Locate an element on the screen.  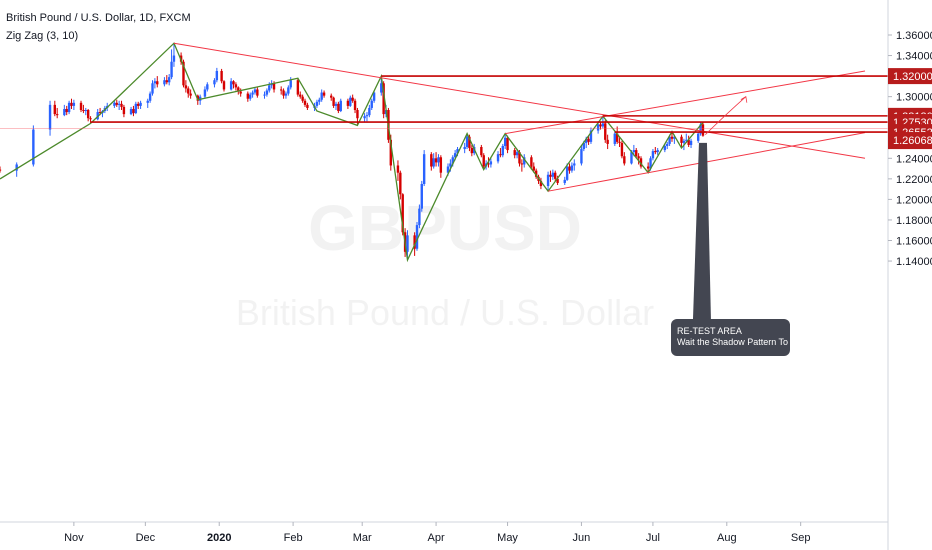
y-tick-label: 1.16000 is located at coordinates (914, 242).